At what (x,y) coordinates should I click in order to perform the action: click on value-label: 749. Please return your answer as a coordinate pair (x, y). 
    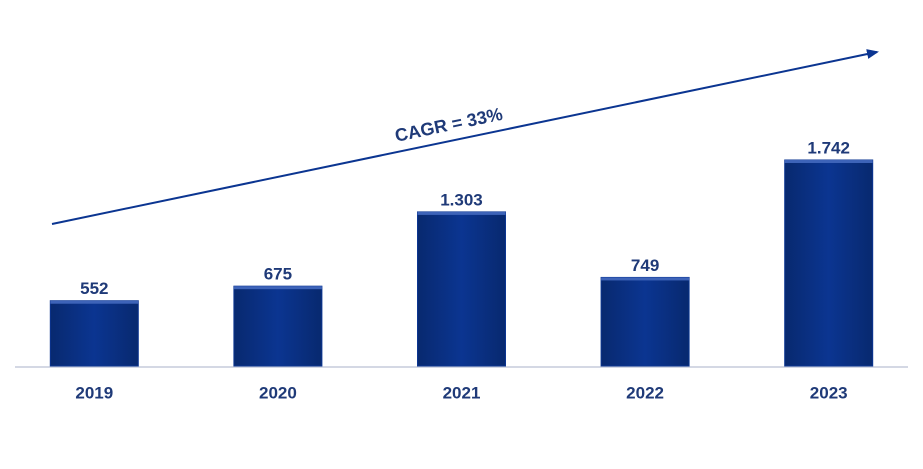
    Looking at the image, I should click on (645, 265).